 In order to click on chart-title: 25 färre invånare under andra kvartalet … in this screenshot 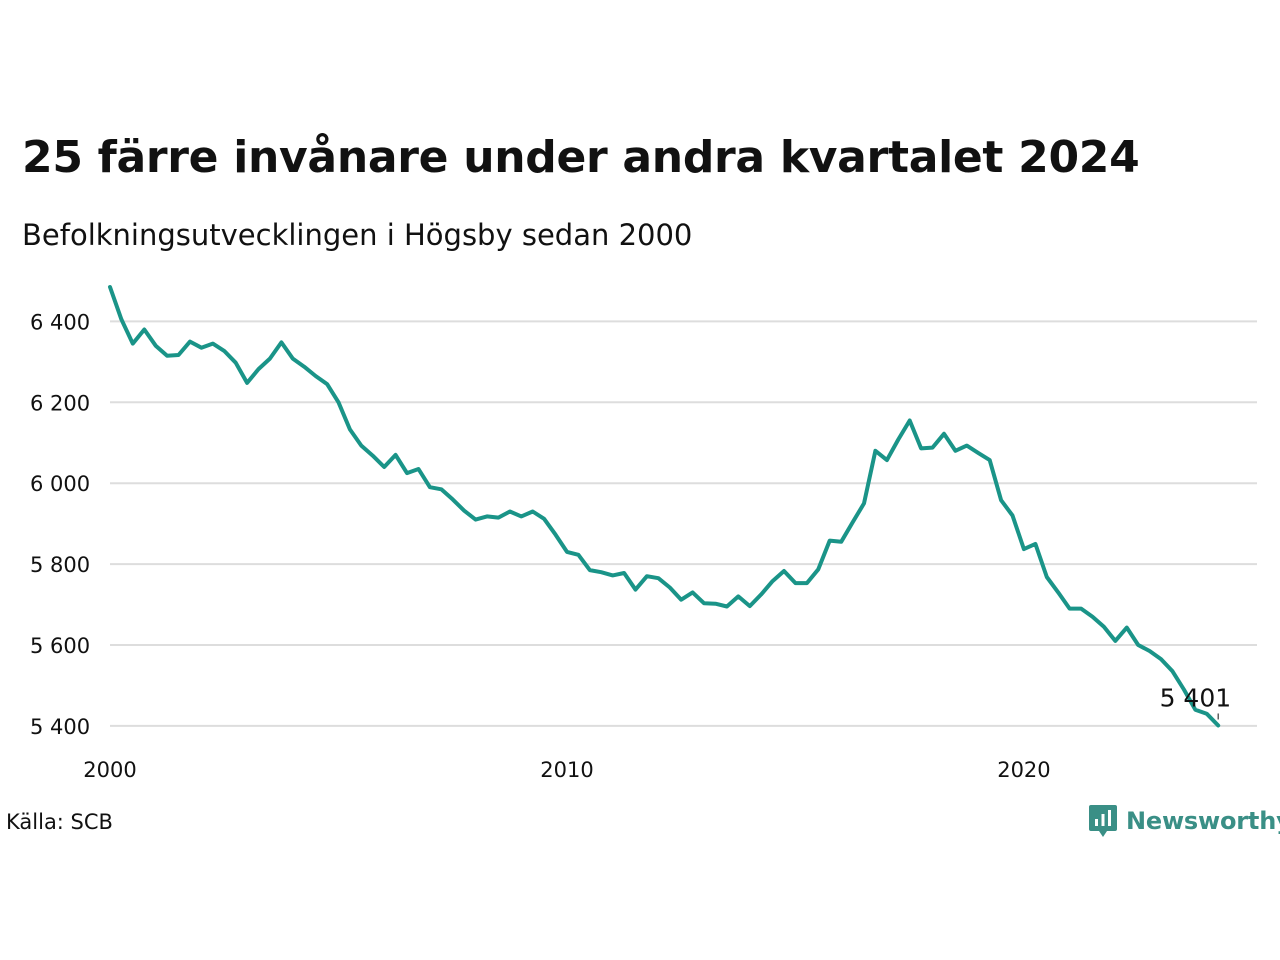, I will do `click(581, 157)`.